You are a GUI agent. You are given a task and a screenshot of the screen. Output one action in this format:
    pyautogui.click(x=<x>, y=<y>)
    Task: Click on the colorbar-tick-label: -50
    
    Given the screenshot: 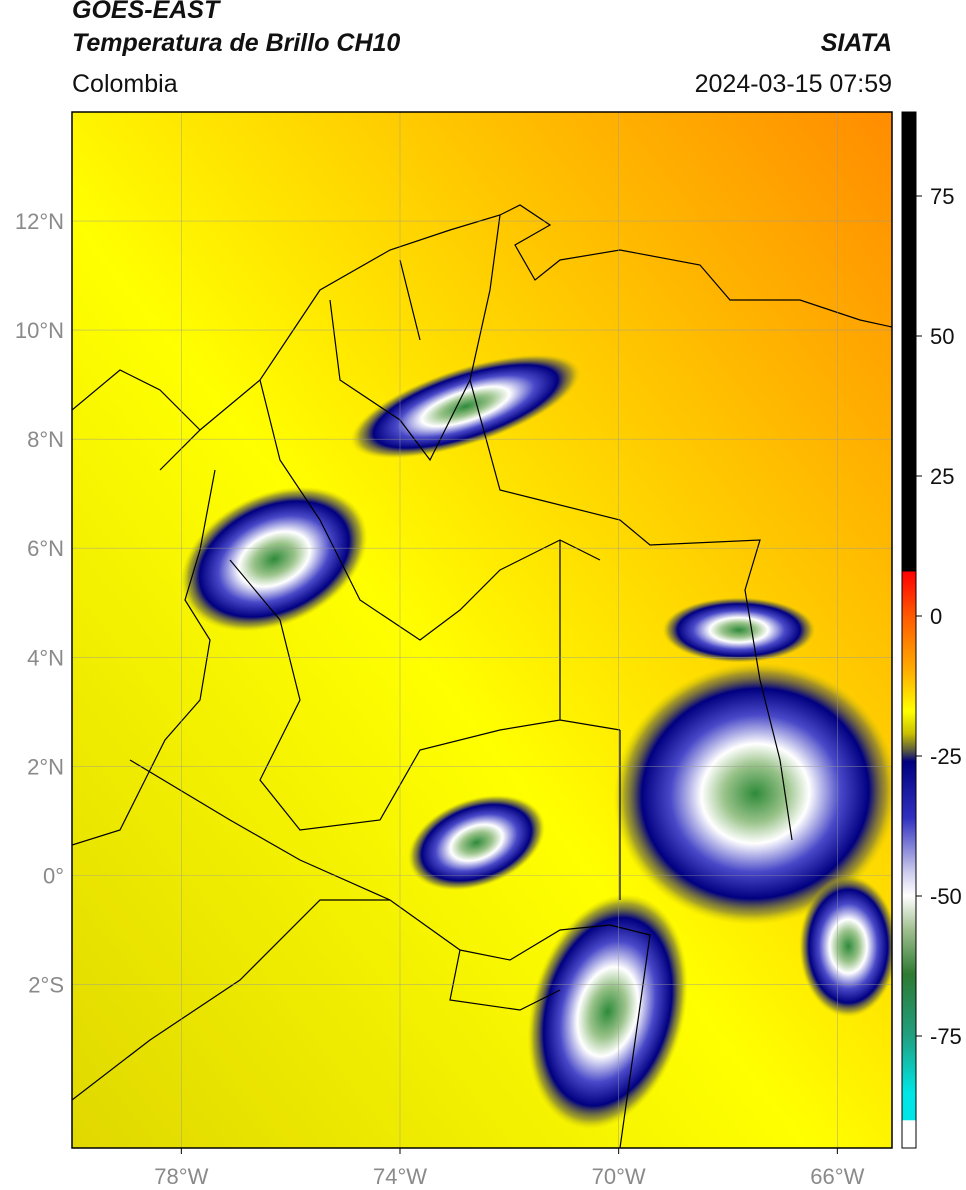 What is the action you would take?
    pyautogui.click(x=946, y=896)
    